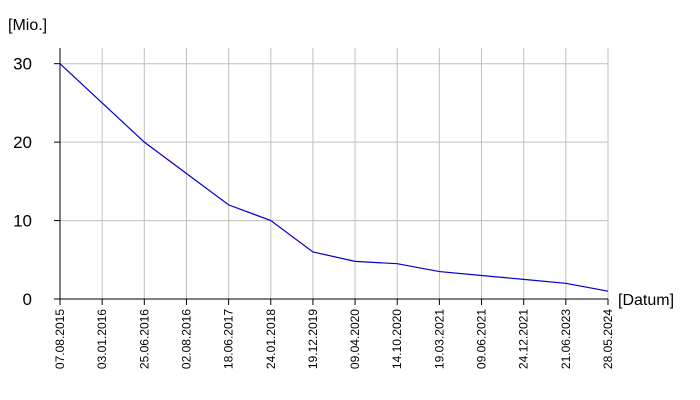  What do you see at coordinates (608, 339) in the screenshot?
I see `x-tick-label: 28.05.2024` at bounding box center [608, 339].